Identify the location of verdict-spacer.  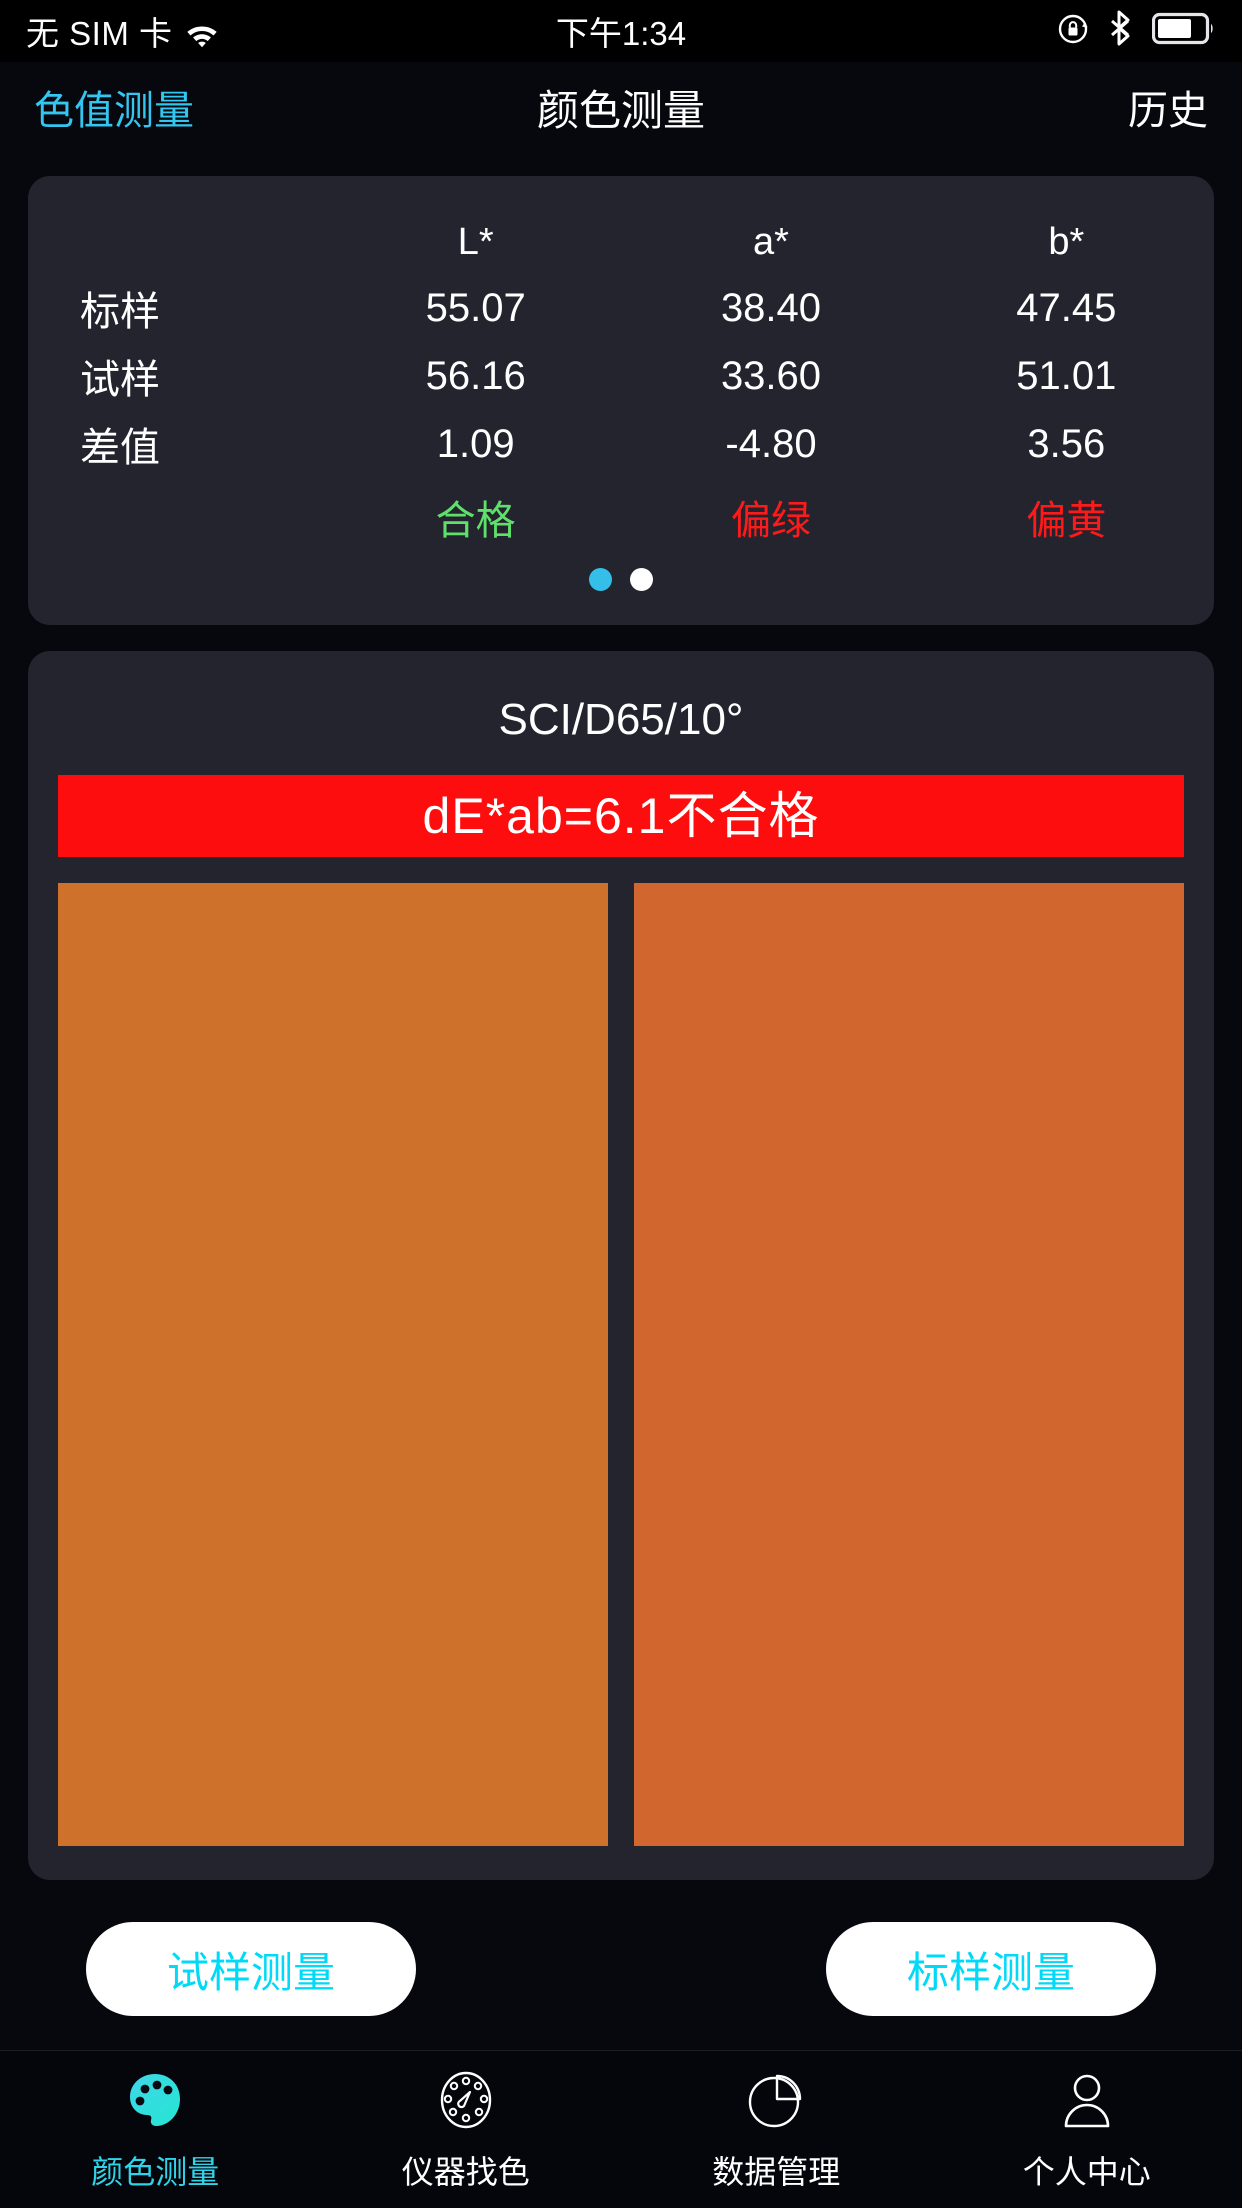
(178, 512).